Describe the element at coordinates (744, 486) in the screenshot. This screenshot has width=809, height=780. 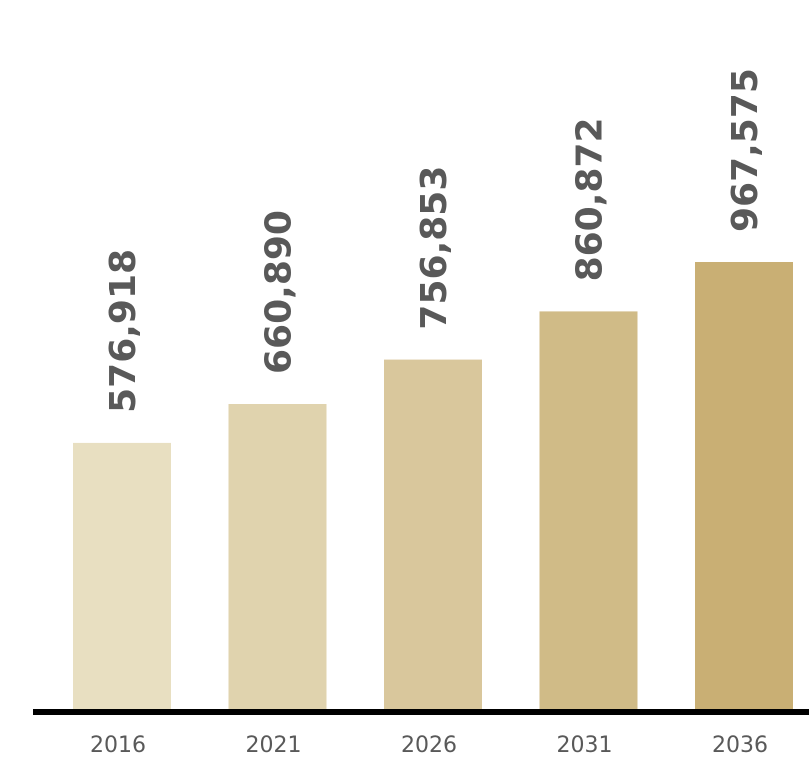
I see `bar-2036` at that location.